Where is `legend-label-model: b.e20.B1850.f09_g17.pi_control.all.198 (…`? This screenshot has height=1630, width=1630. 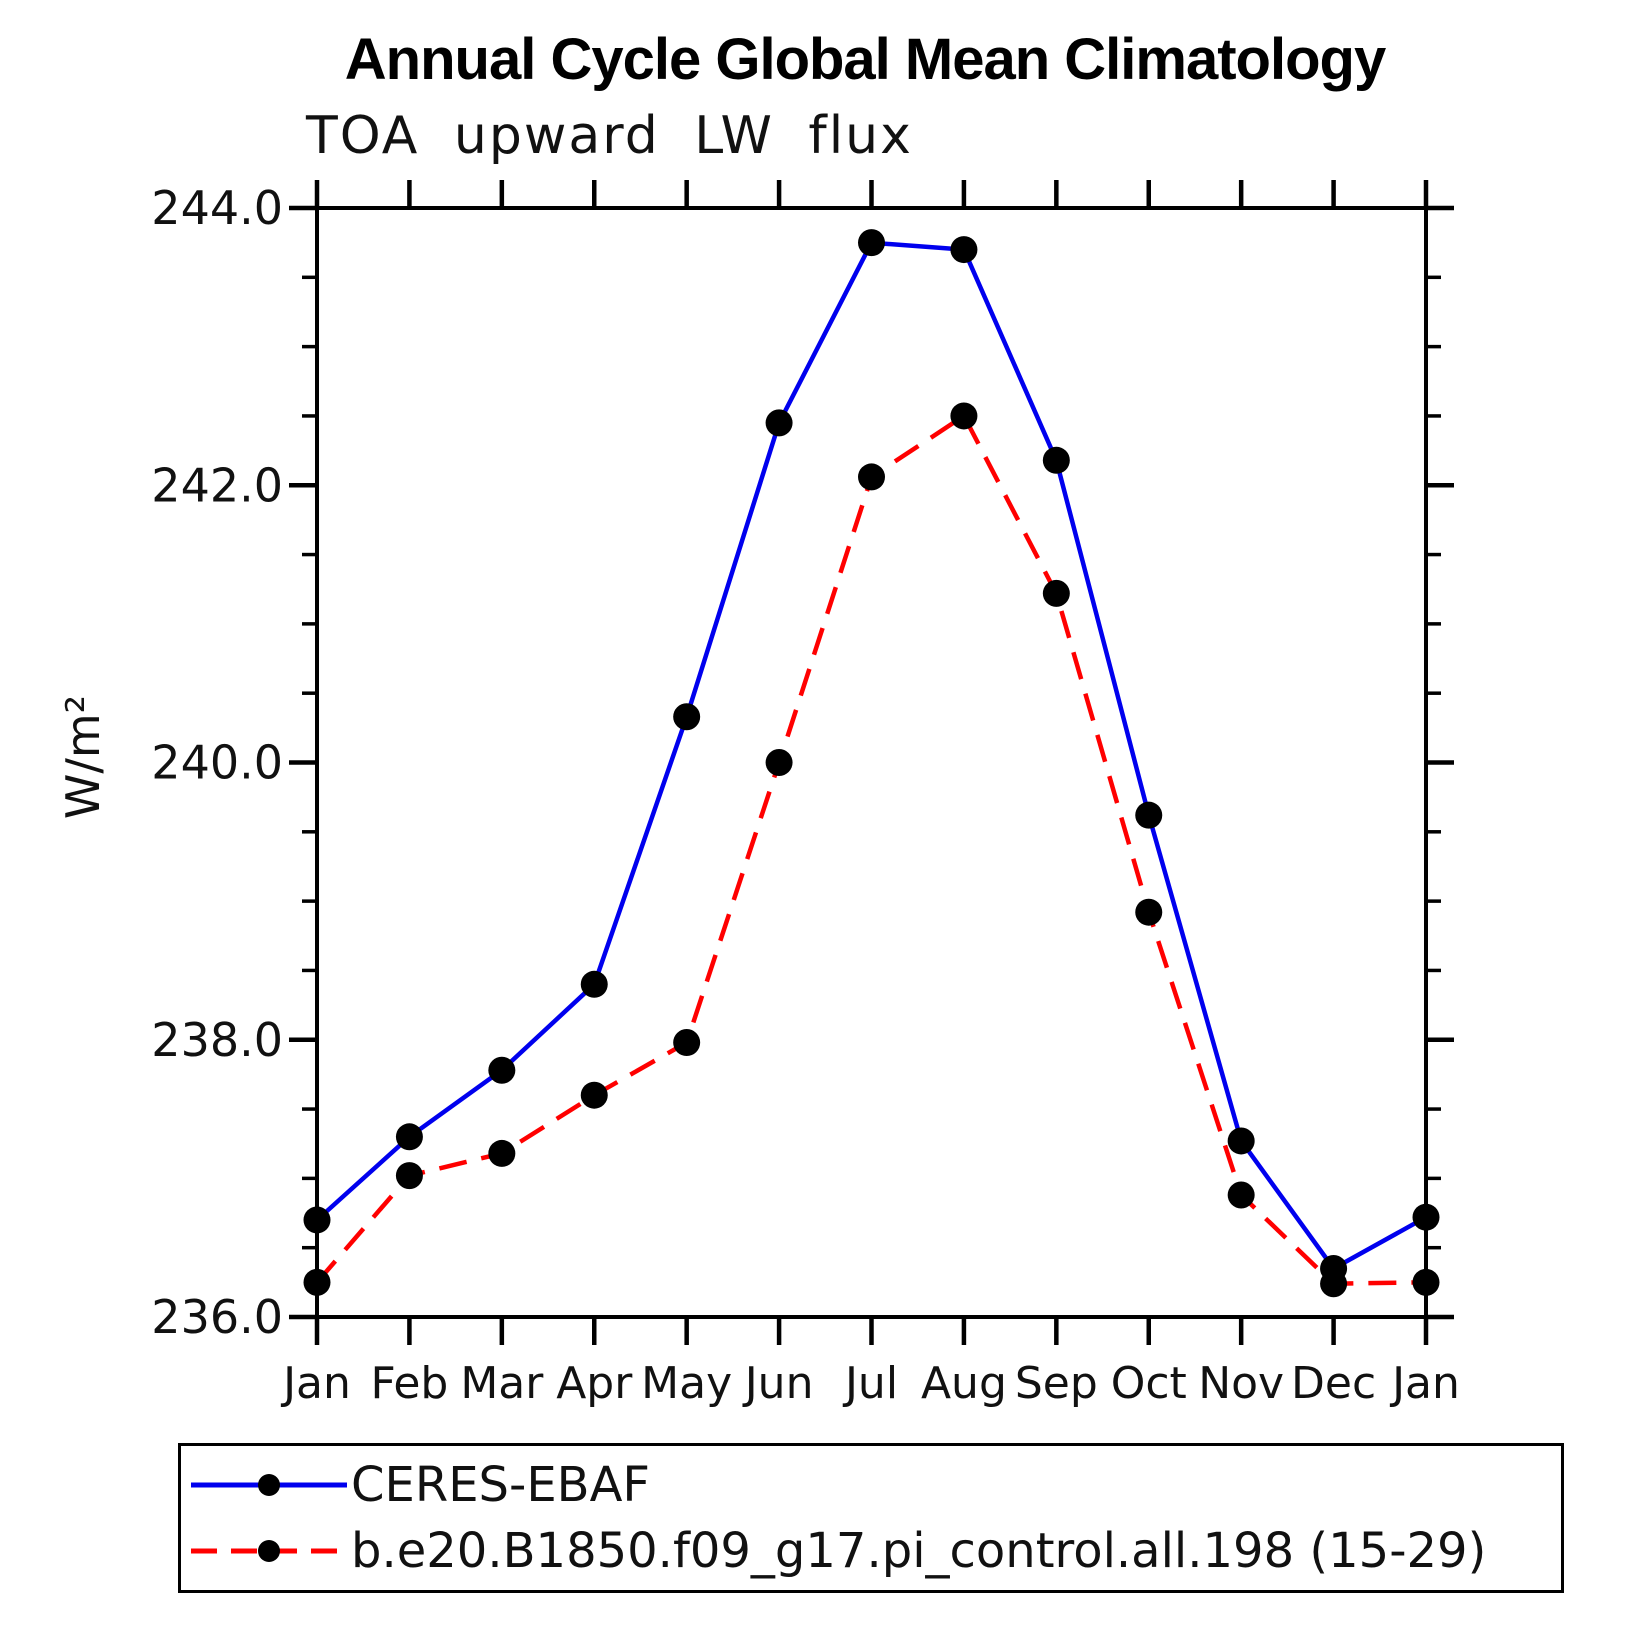 legend-label-model: b.e20.B1850.f09_g17.pi_control.all.198 (… is located at coordinates (919, 1551).